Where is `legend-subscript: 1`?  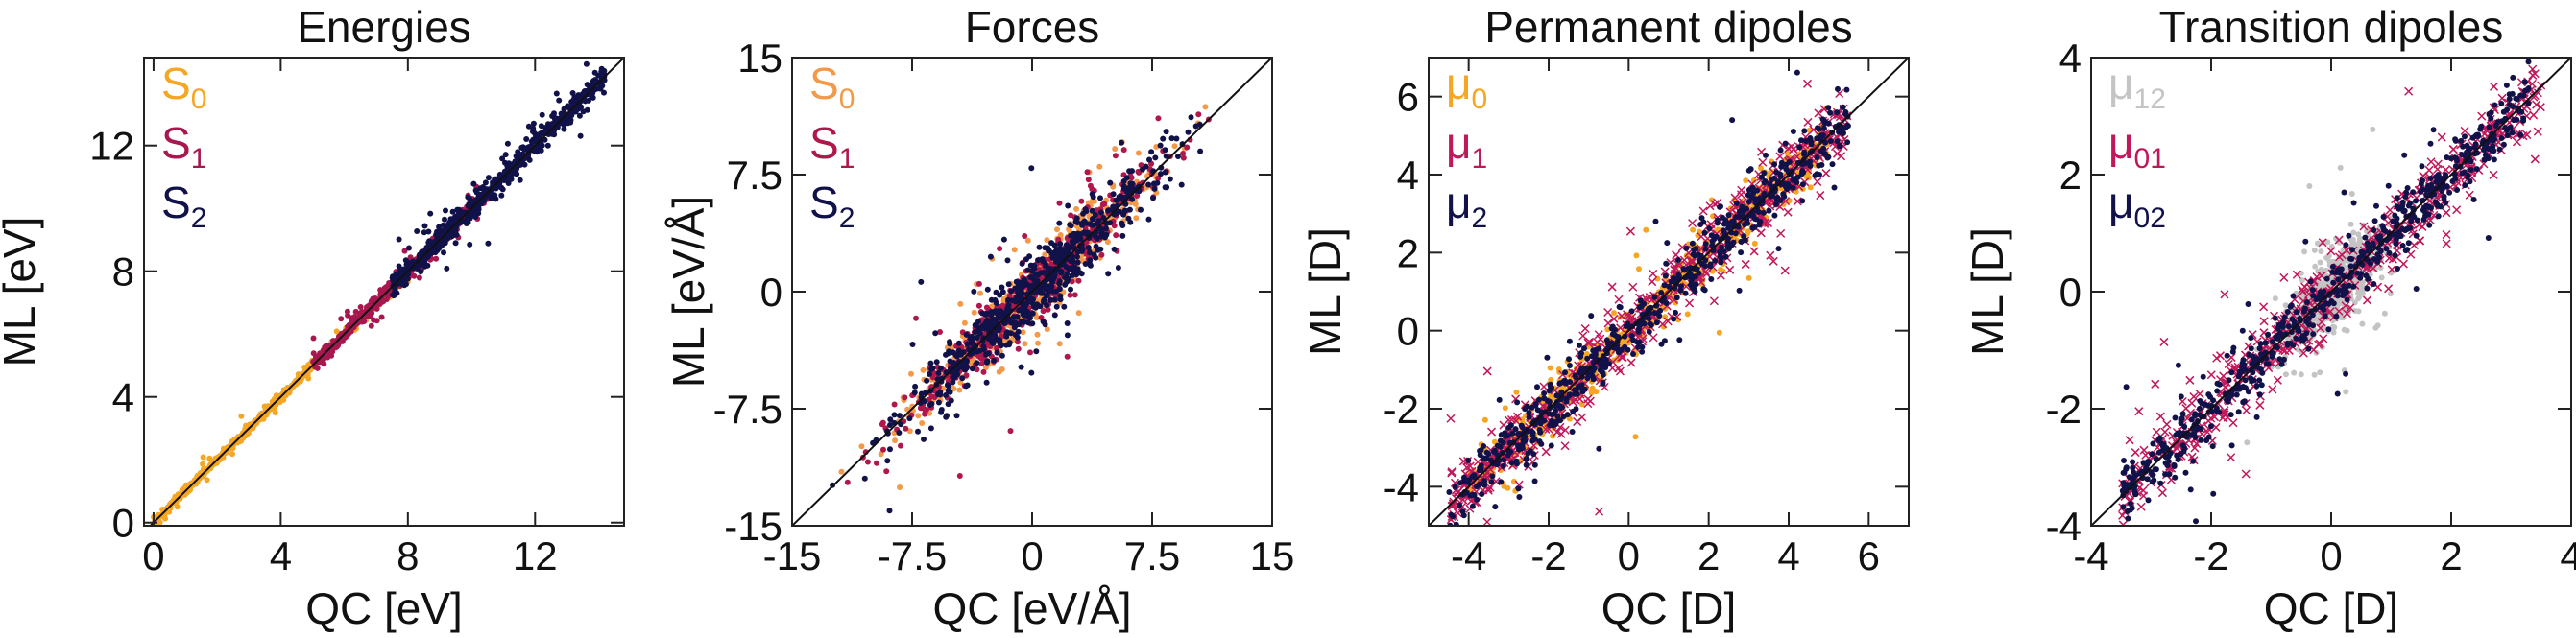
legend-subscript: 1 is located at coordinates (847, 159).